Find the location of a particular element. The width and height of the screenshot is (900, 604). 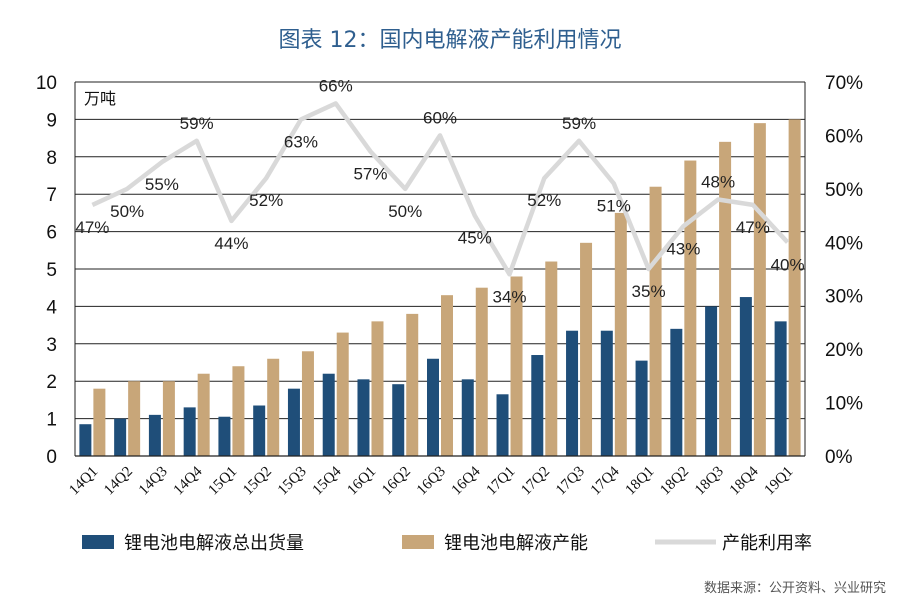

data-label: 60% is located at coordinates (440, 117).